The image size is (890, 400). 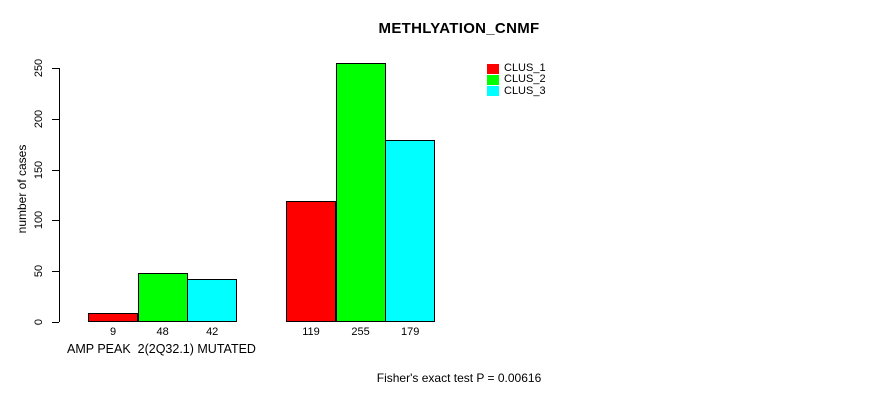 I want to click on legend-row: CLUS_1, so click(x=516, y=68).